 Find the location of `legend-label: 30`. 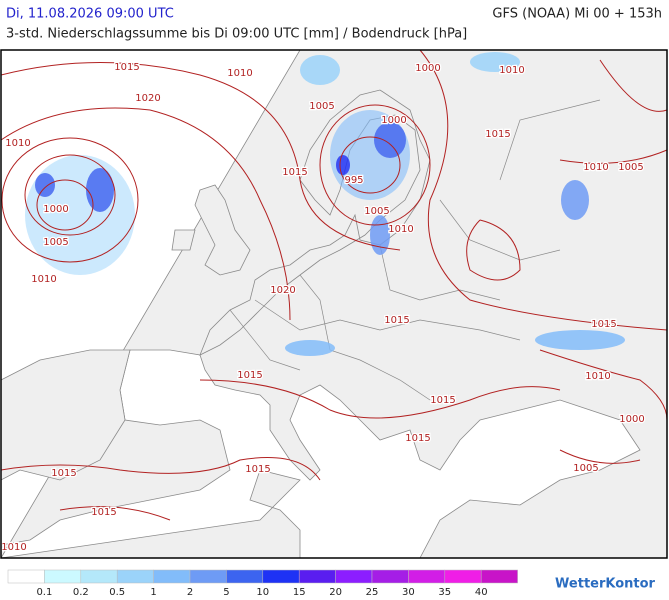

legend-label: 30 is located at coordinates (408, 592).